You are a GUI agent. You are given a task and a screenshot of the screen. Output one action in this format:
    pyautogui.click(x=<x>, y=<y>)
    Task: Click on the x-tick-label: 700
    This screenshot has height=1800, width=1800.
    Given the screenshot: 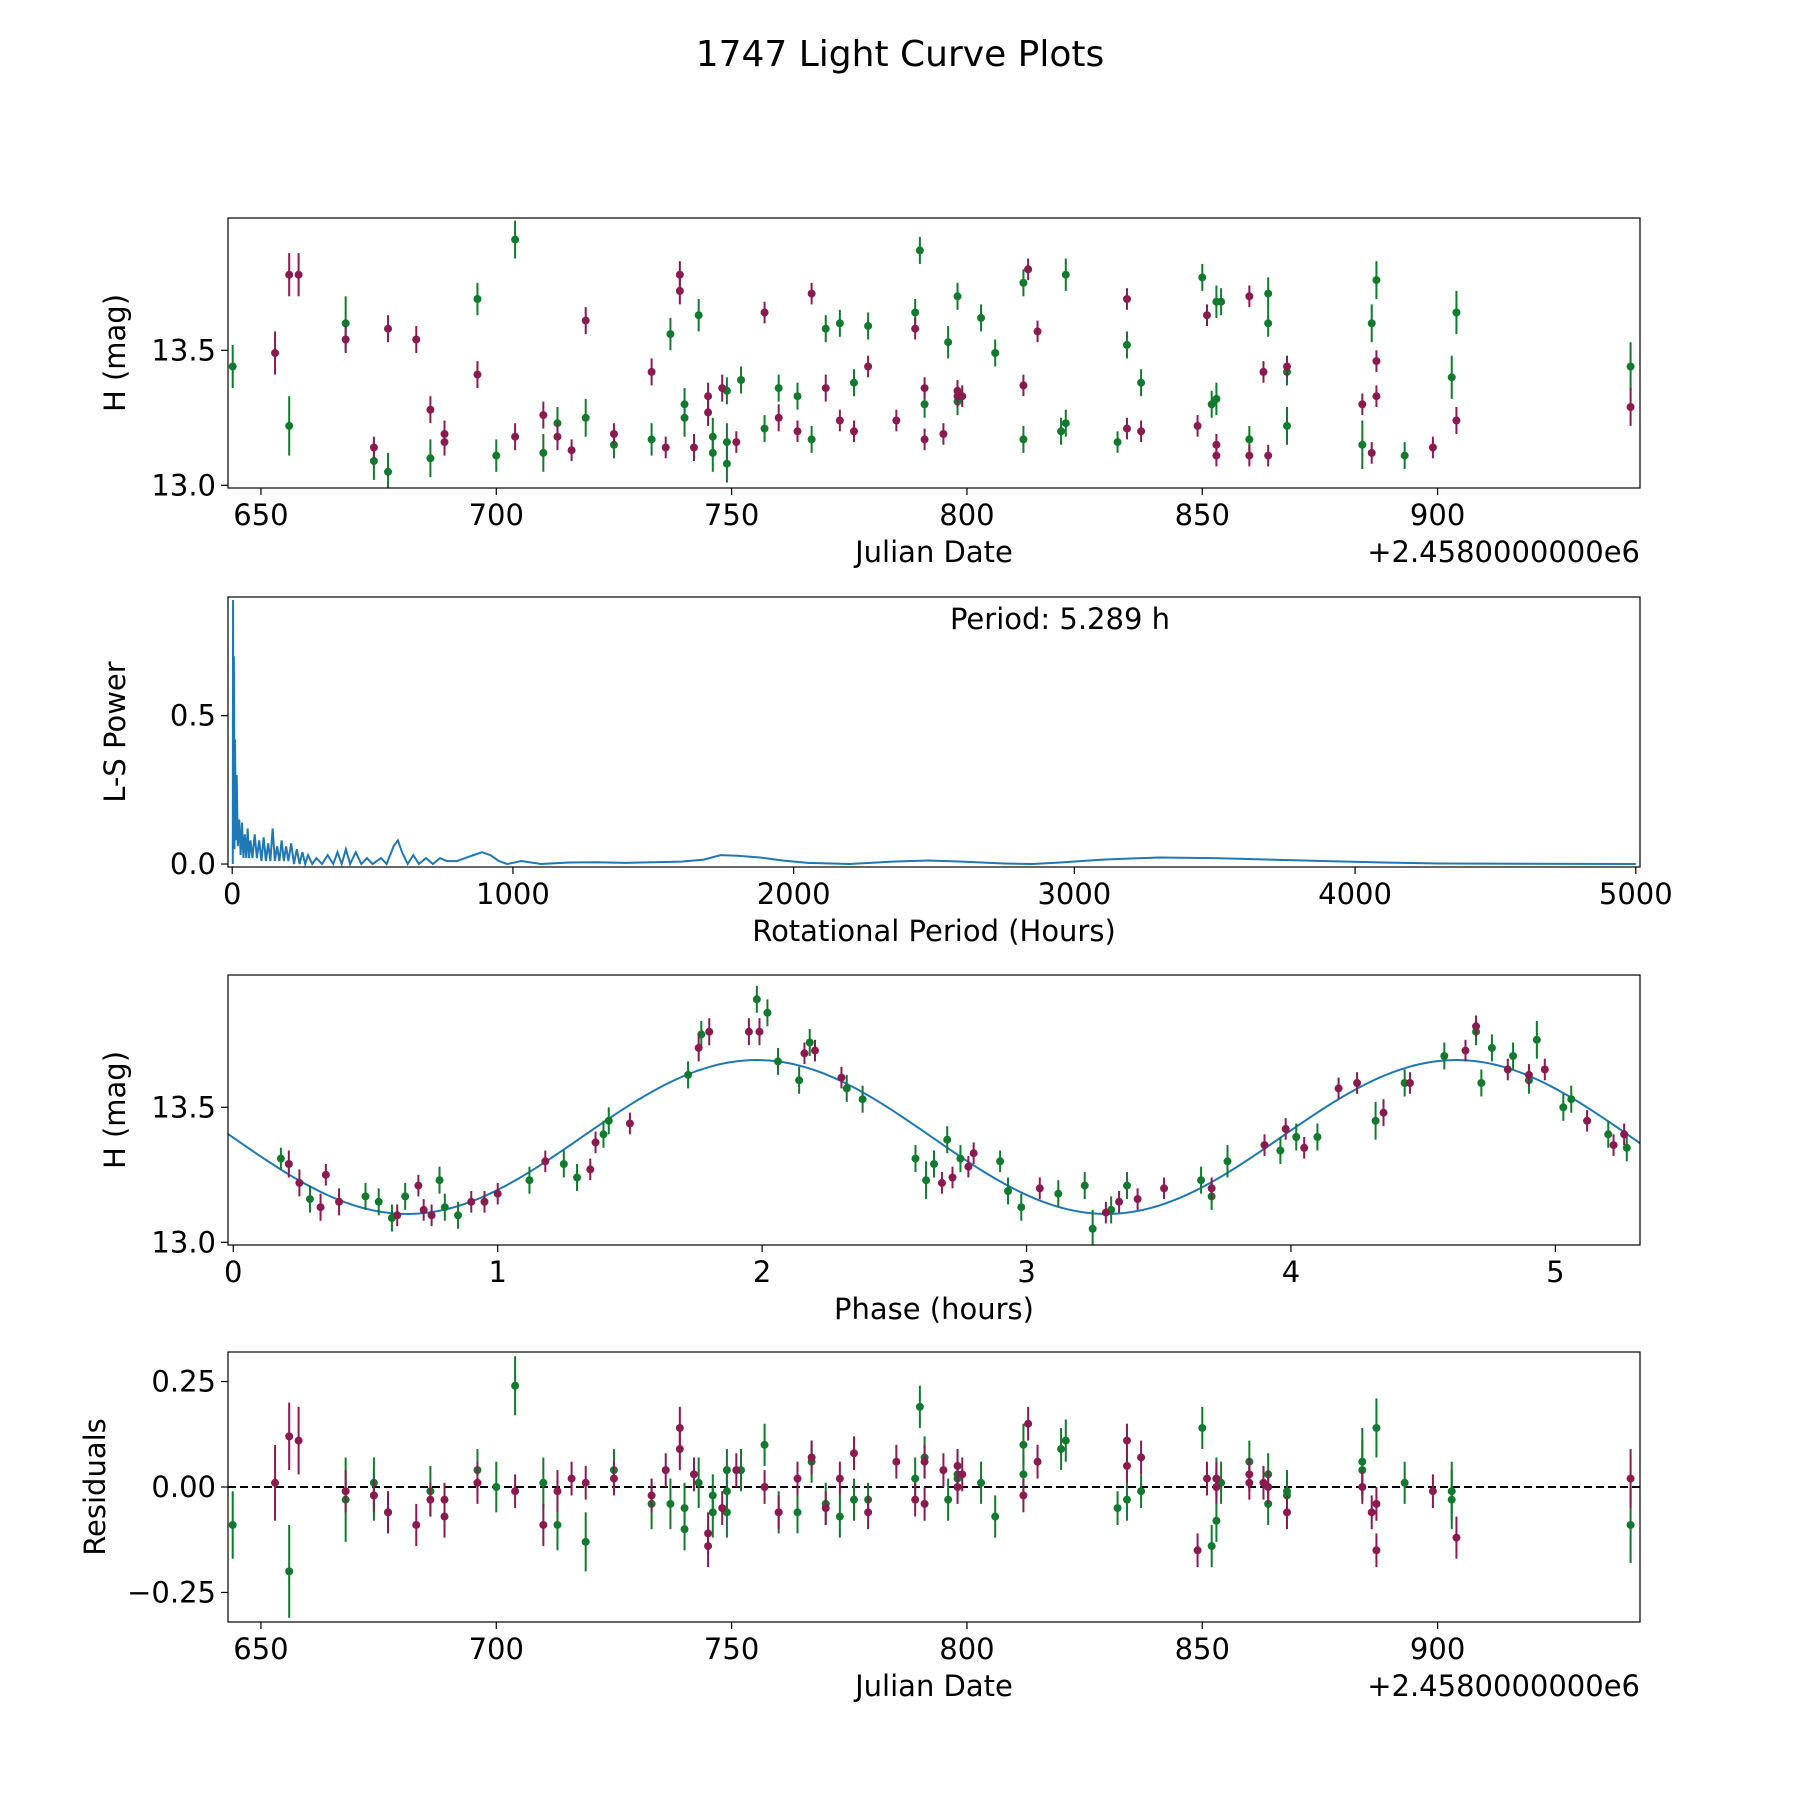 What is the action you would take?
    pyautogui.click(x=496, y=1649)
    